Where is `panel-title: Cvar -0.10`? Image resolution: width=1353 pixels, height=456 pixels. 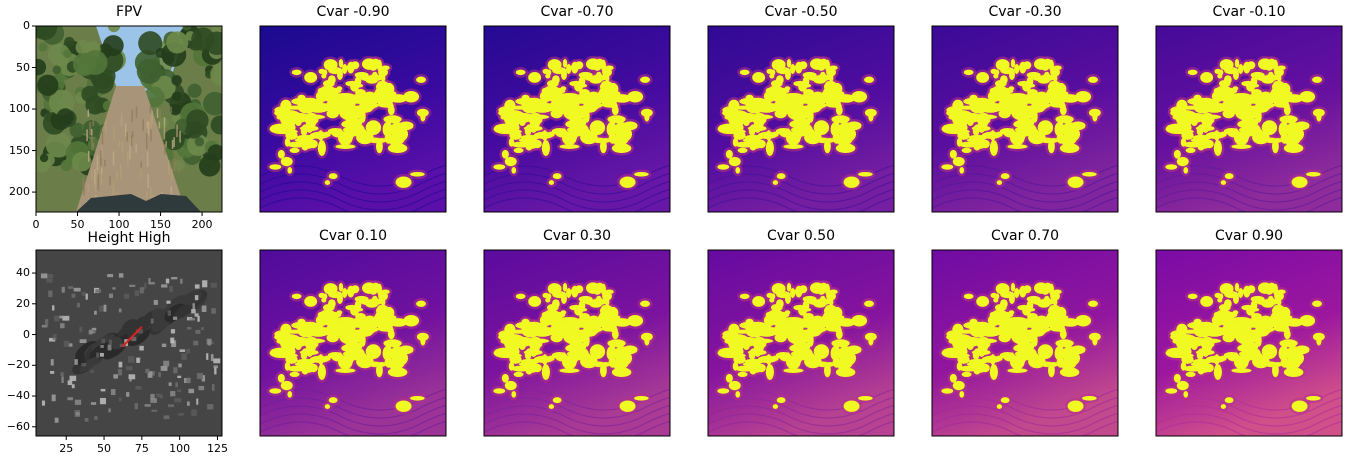
panel-title: Cvar -0.10 is located at coordinates (1249, 12).